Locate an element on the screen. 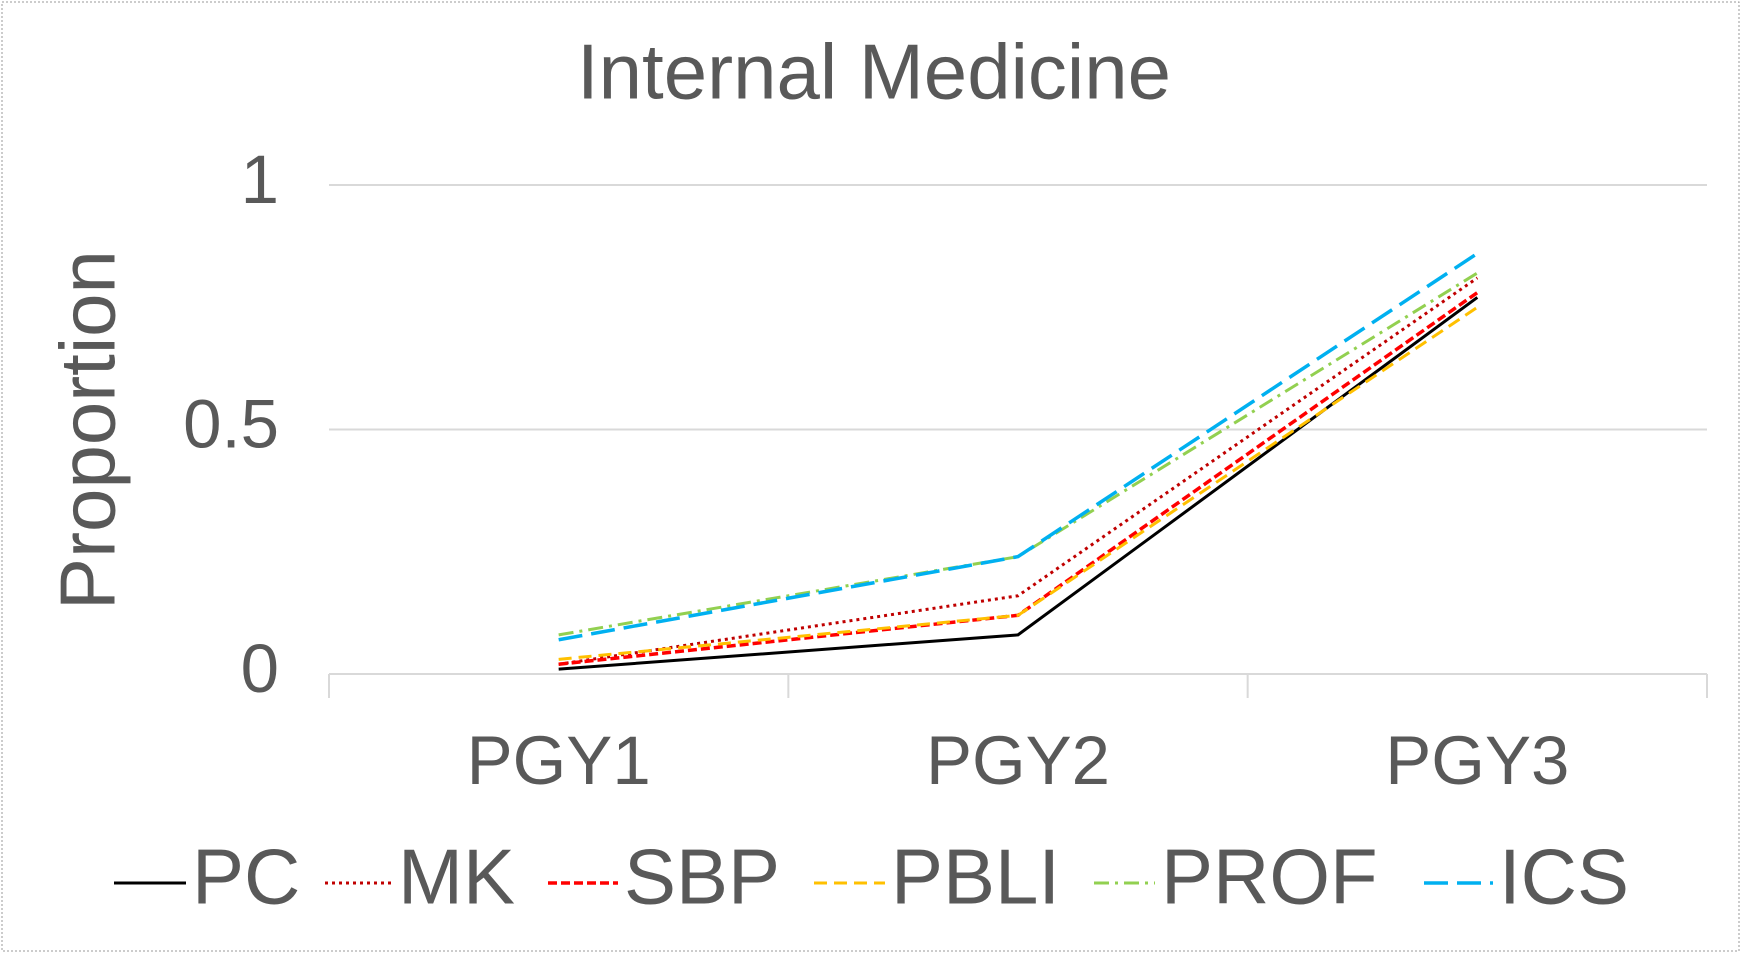 This screenshot has height=953, width=1741. legend-label: ICS is located at coordinates (1564, 877).